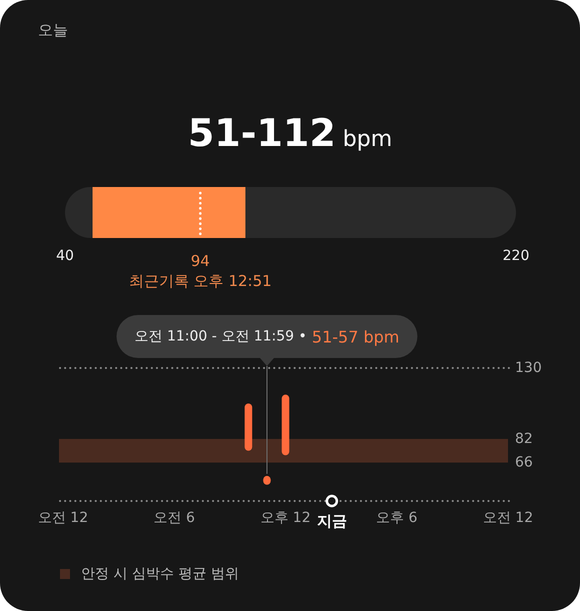 This screenshot has height=611, width=580. Describe the element at coordinates (524, 462) in the screenshot. I see `y-tick-label: 66` at that location.